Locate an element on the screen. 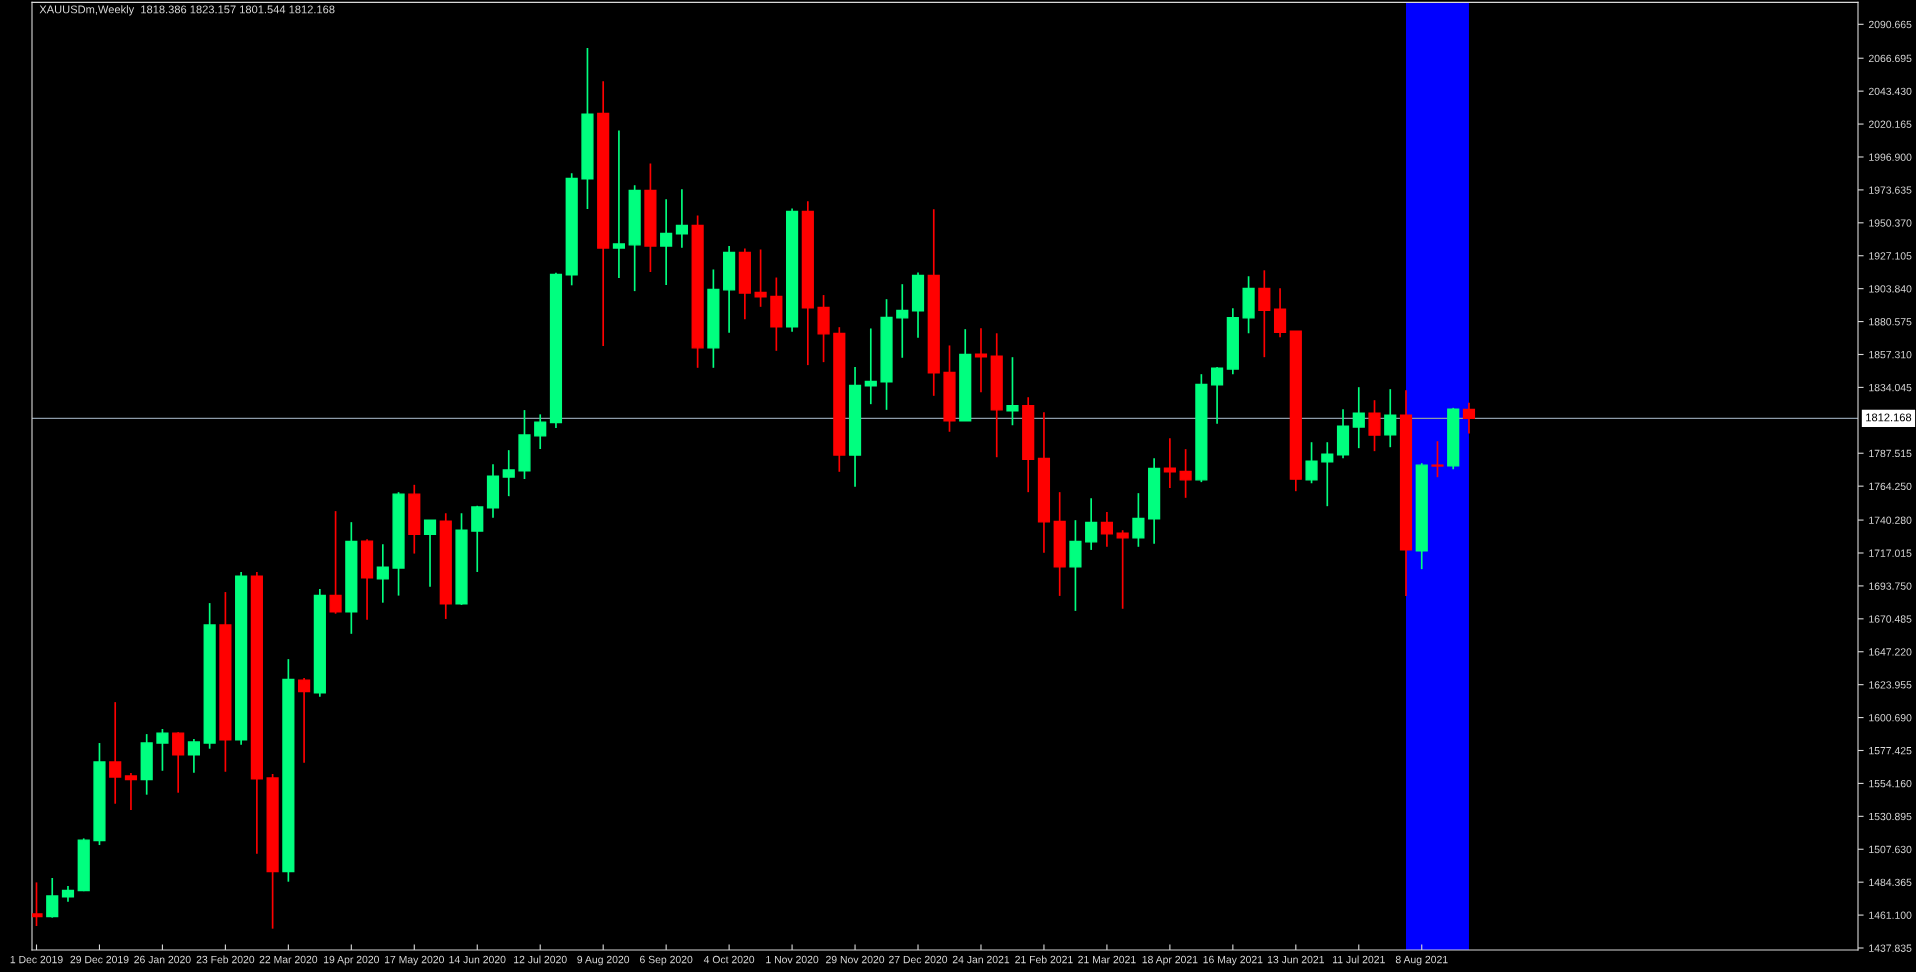 The height and width of the screenshot is (972, 1916). ref-line-label: 1812.168 is located at coordinates (1889, 417).